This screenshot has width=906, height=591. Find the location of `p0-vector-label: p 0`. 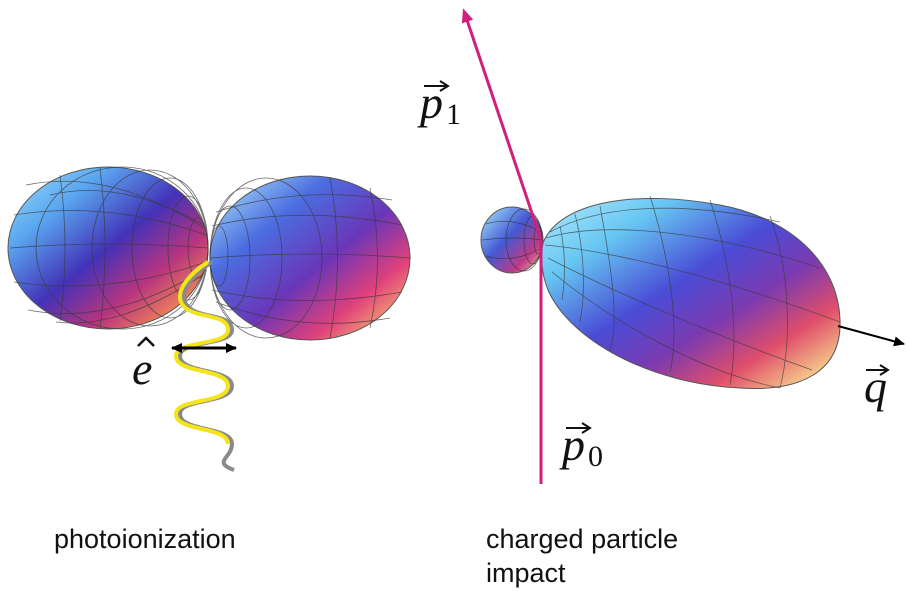

p0-vector-label: p 0 is located at coordinates (581, 446).